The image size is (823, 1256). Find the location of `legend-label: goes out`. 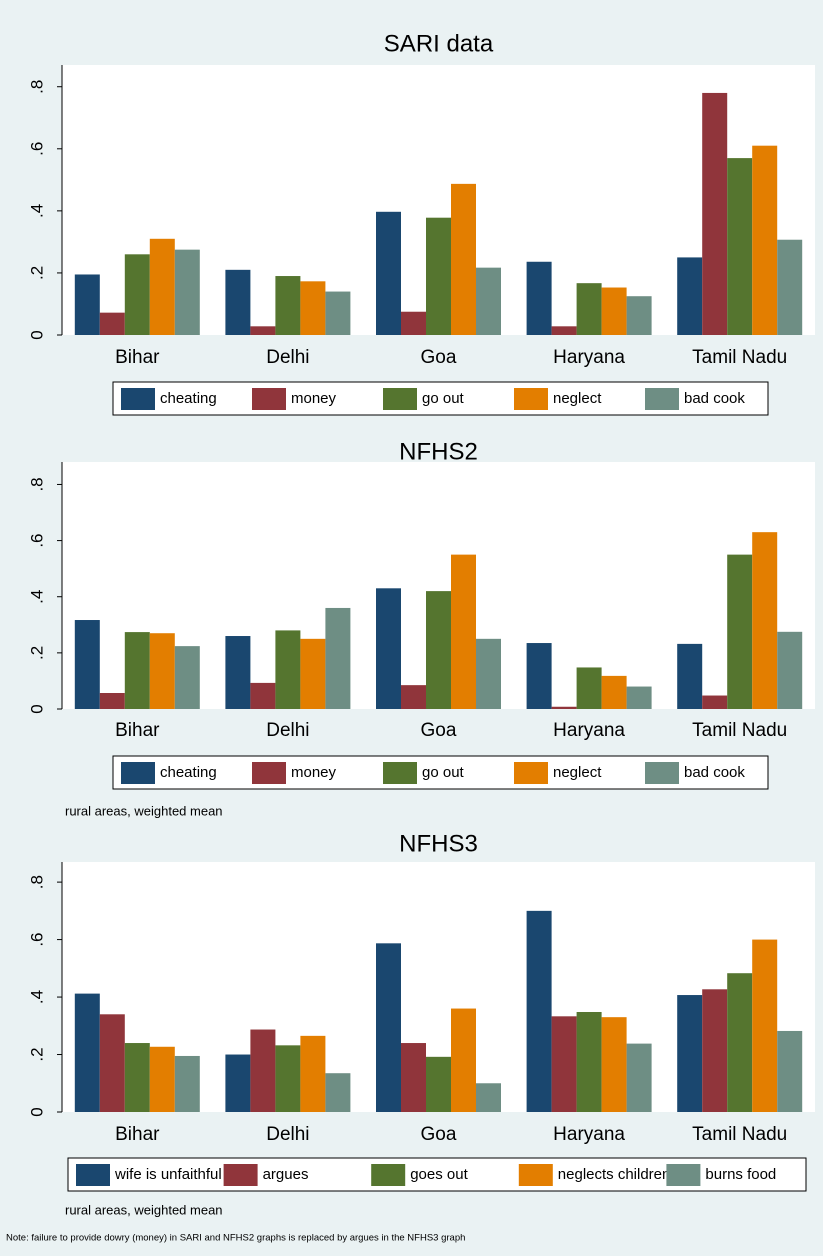

legend-label: goes out is located at coordinates (439, 1174).